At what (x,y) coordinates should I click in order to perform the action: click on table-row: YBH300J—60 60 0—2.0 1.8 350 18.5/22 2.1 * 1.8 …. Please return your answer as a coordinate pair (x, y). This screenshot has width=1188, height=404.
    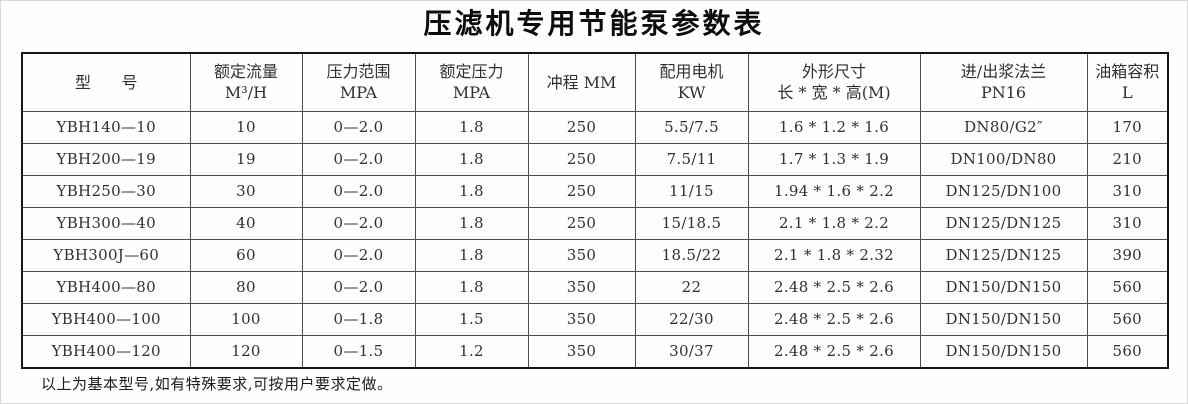
    Looking at the image, I should click on (595, 255).